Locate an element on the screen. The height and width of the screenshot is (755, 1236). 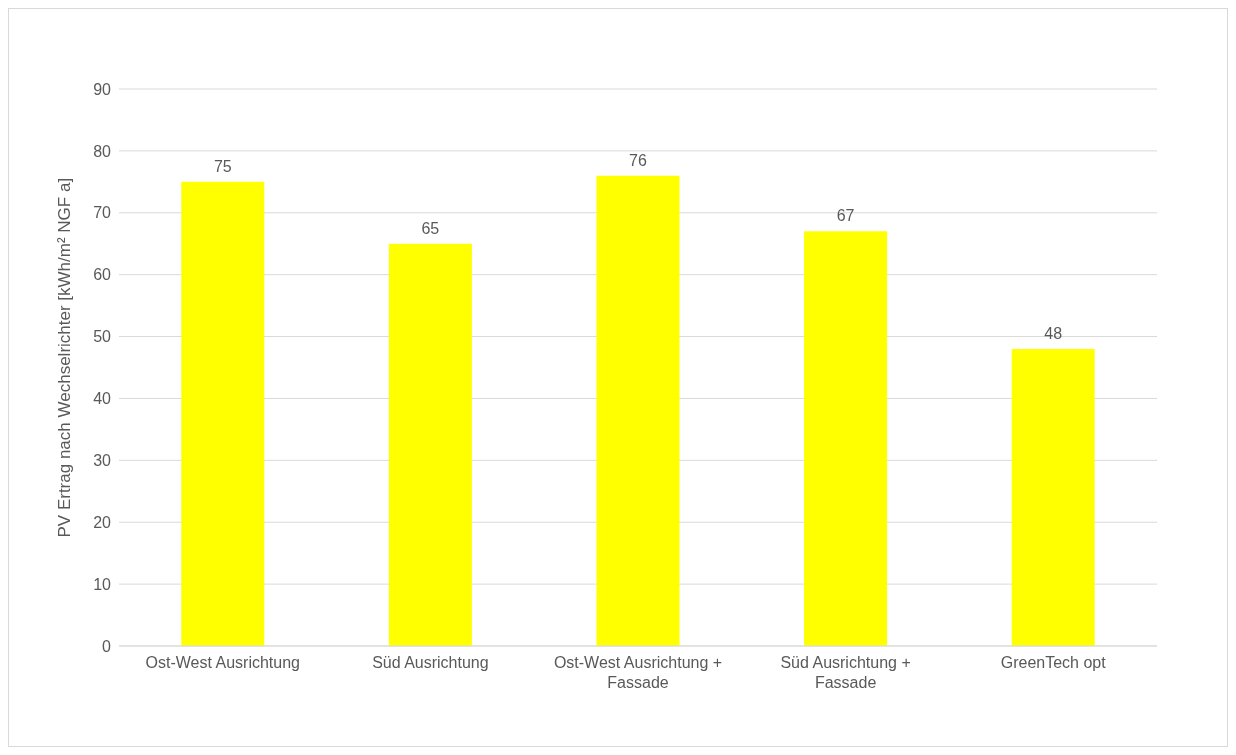
data-label: 76 is located at coordinates (638, 160).